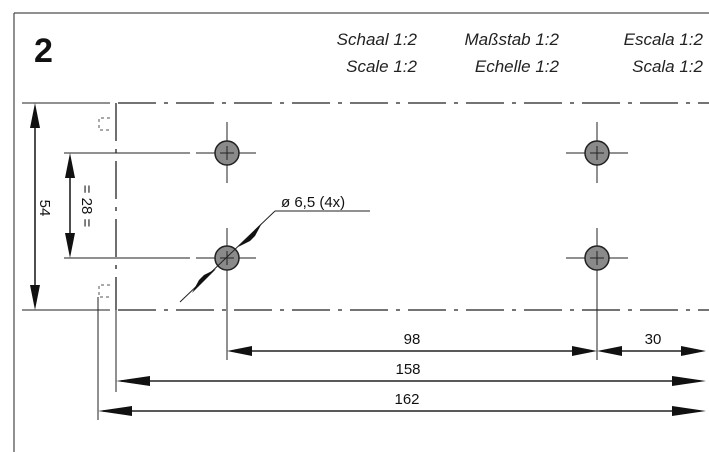 This screenshot has width=709, height=452. What do you see at coordinates (70, 165) in the screenshot?
I see `arrow-28-top` at bounding box center [70, 165].